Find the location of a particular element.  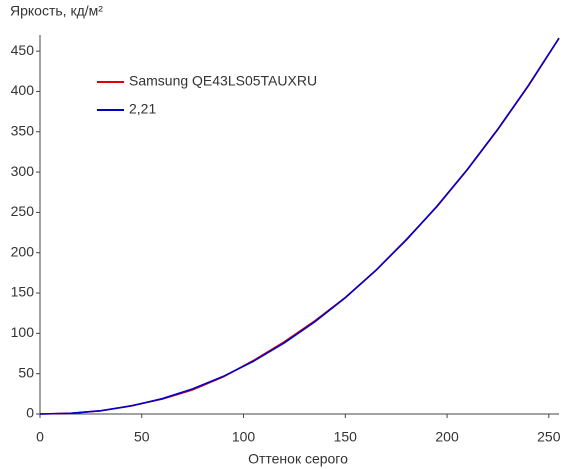

x-tick-label: 100 is located at coordinates (244, 437).